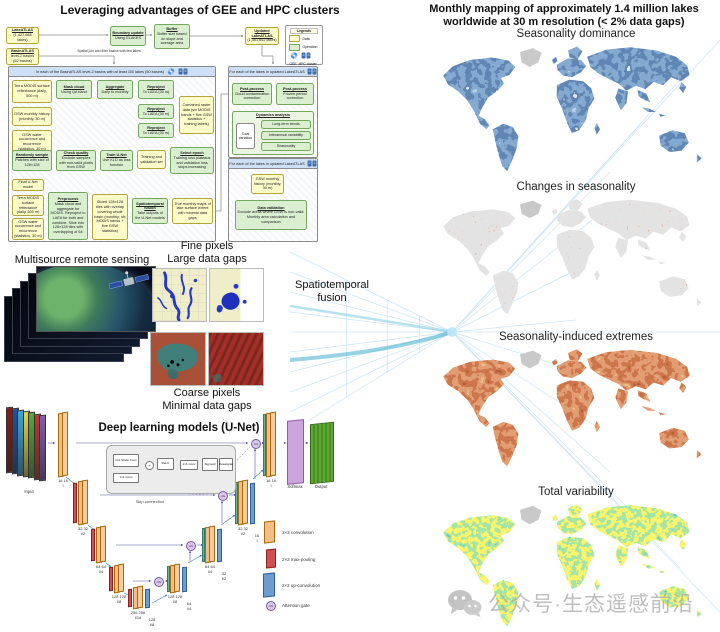  What do you see at coordinates (74, 86) in the screenshot?
I see `flow-box-title: Mask cloud` at bounding box center [74, 86].